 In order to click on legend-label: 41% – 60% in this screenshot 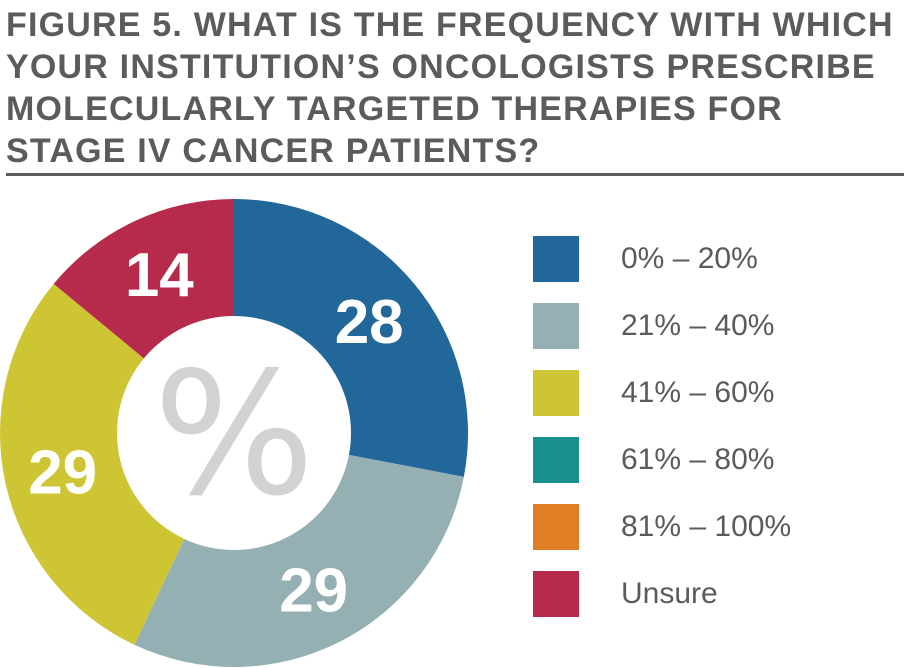, I will do `click(698, 392)`.